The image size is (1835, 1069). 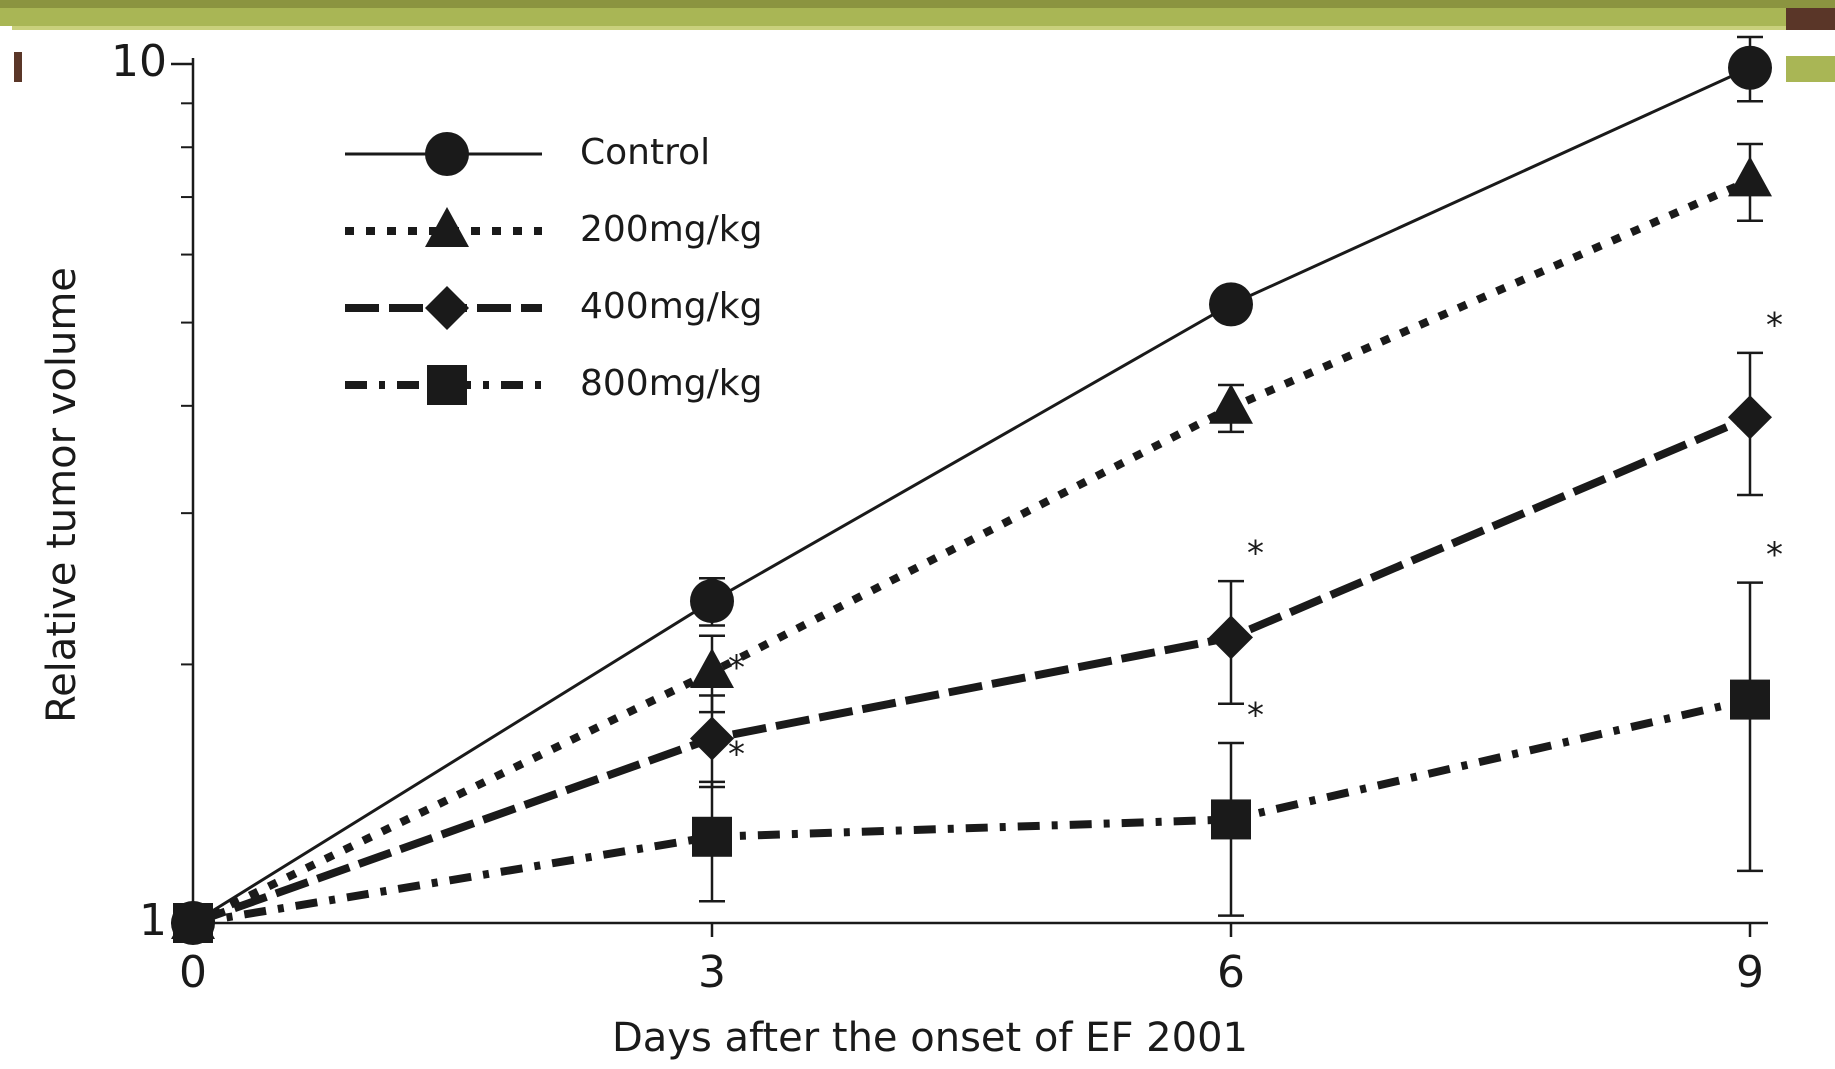 I want to click on y-tick-label: 10, so click(x=139, y=61).